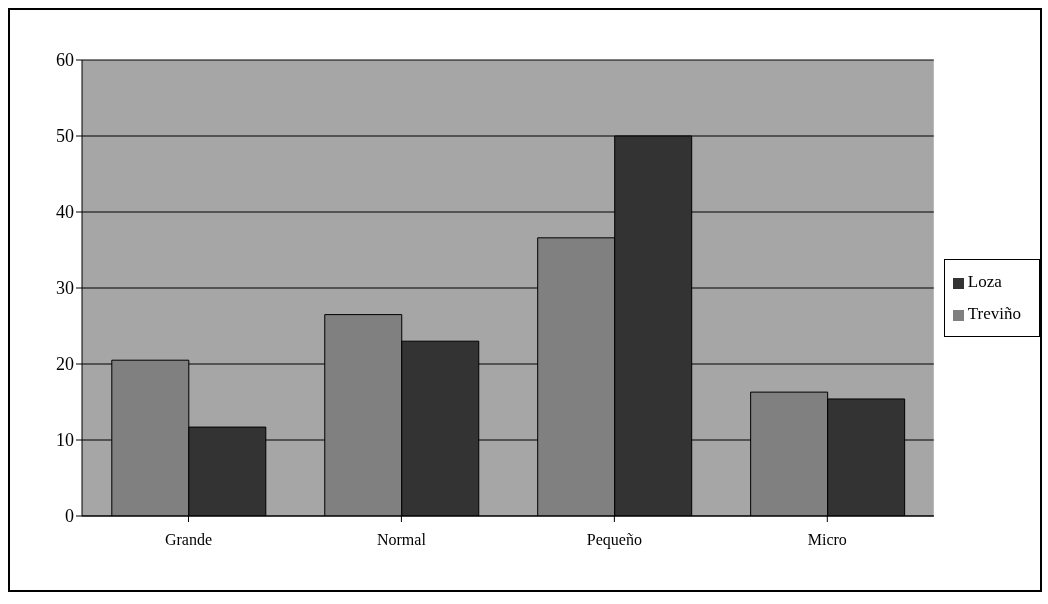 The width and height of the screenshot is (1048, 604). I want to click on y-tick-label: 50, so click(65, 136).